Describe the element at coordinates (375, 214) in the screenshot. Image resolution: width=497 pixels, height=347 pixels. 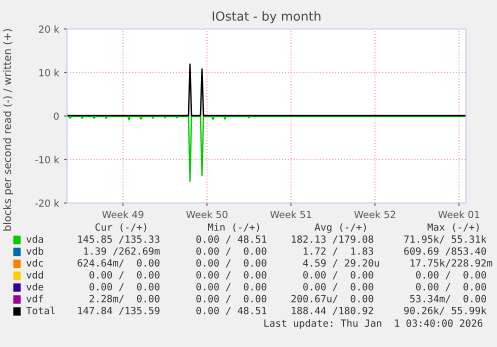
I see `x-tick-label: Week 52` at that location.